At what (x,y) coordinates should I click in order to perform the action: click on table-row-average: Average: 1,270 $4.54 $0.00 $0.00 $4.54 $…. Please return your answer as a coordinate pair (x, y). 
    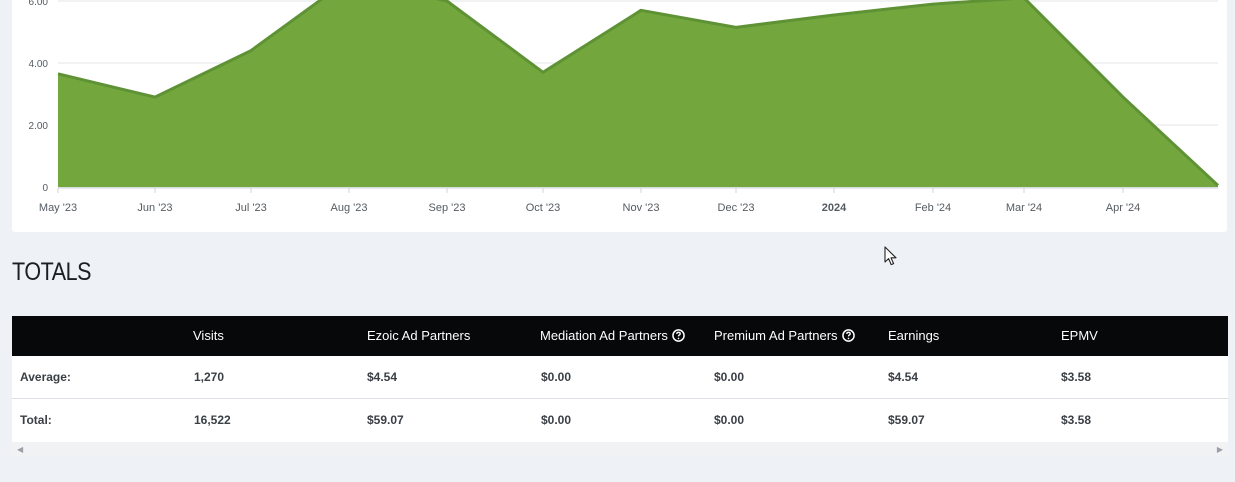
    Looking at the image, I should click on (620, 377).